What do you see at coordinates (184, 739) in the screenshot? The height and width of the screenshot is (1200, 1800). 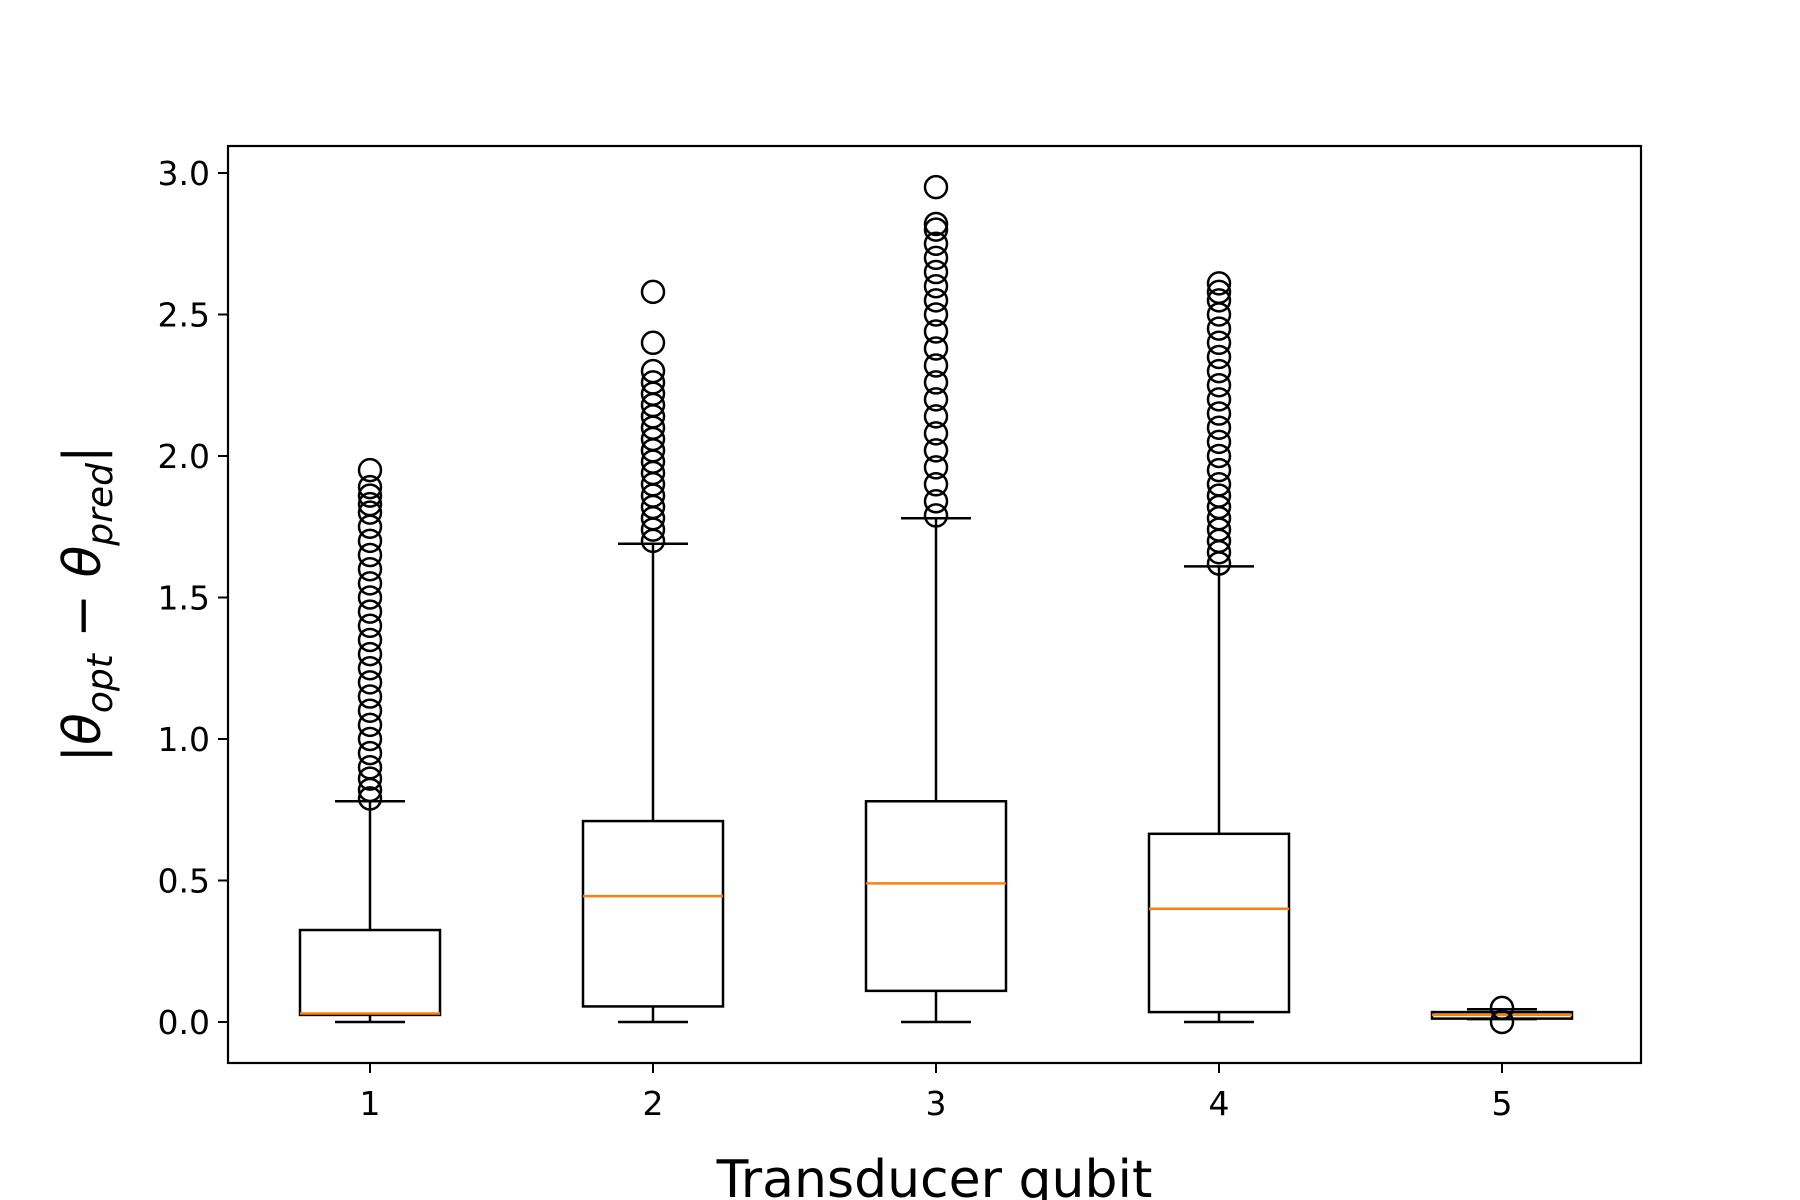 I see `y-tick-label: 1.0` at bounding box center [184, 739].